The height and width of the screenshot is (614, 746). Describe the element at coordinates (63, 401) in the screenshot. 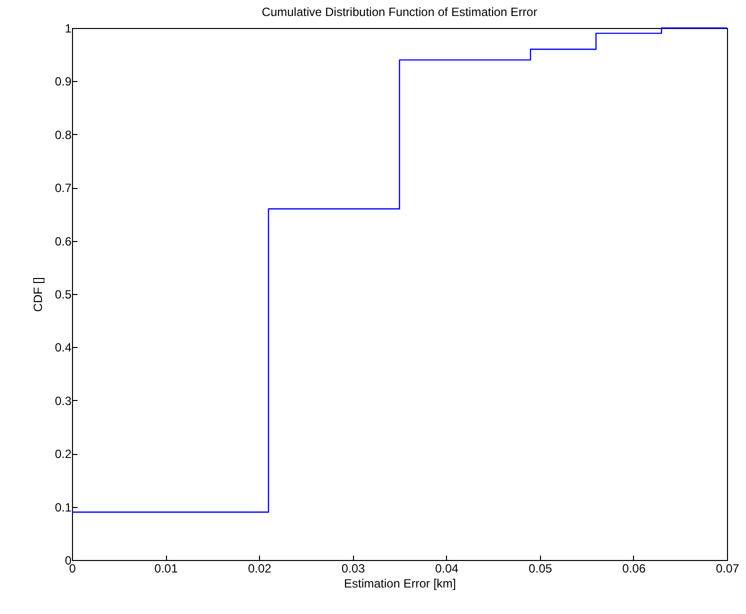

I see `y-tick-label: 0.3` at that location.